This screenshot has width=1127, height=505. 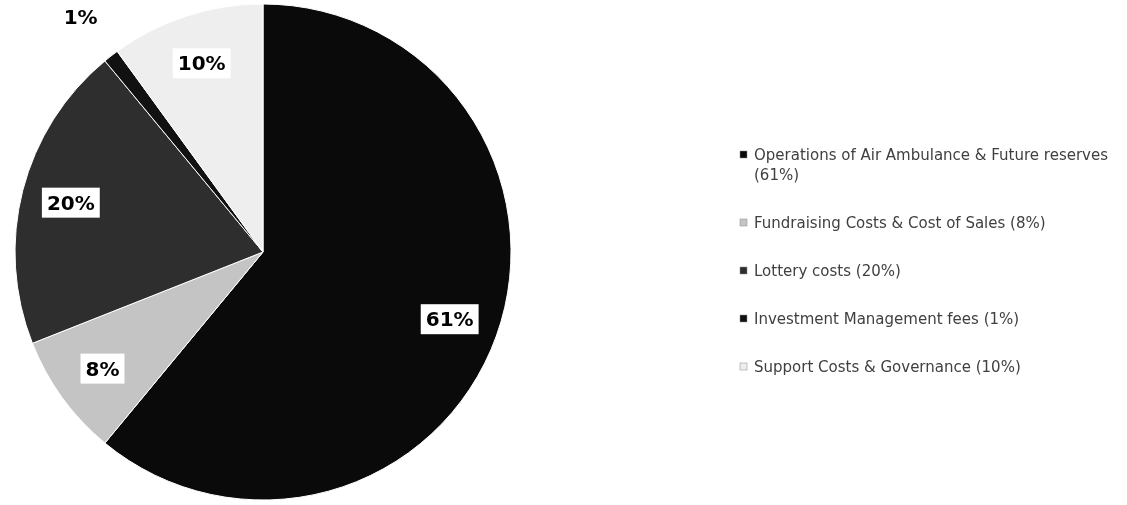 What do you see at coordinates (887, 319) in the screenshot?
I see `legend-label: Investment Management fees (1%)` at bounding box center [887, 319].